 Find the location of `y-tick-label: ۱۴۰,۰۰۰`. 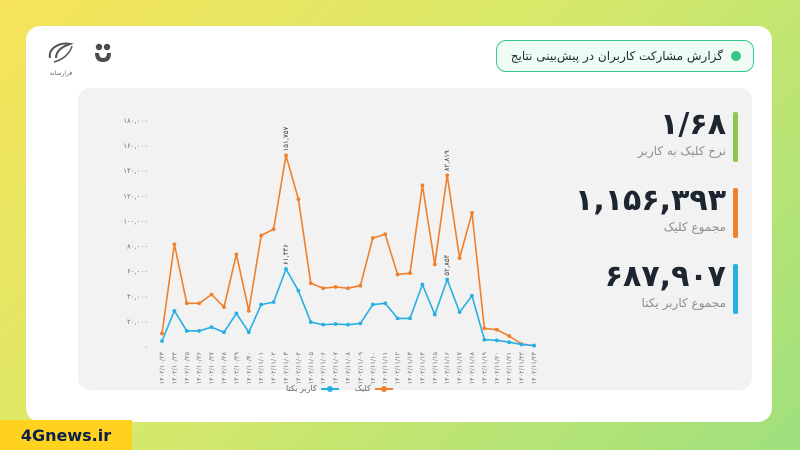

y-tick-label: ۱۴۰,۰۰۰ is located at coordinates (135, 171).